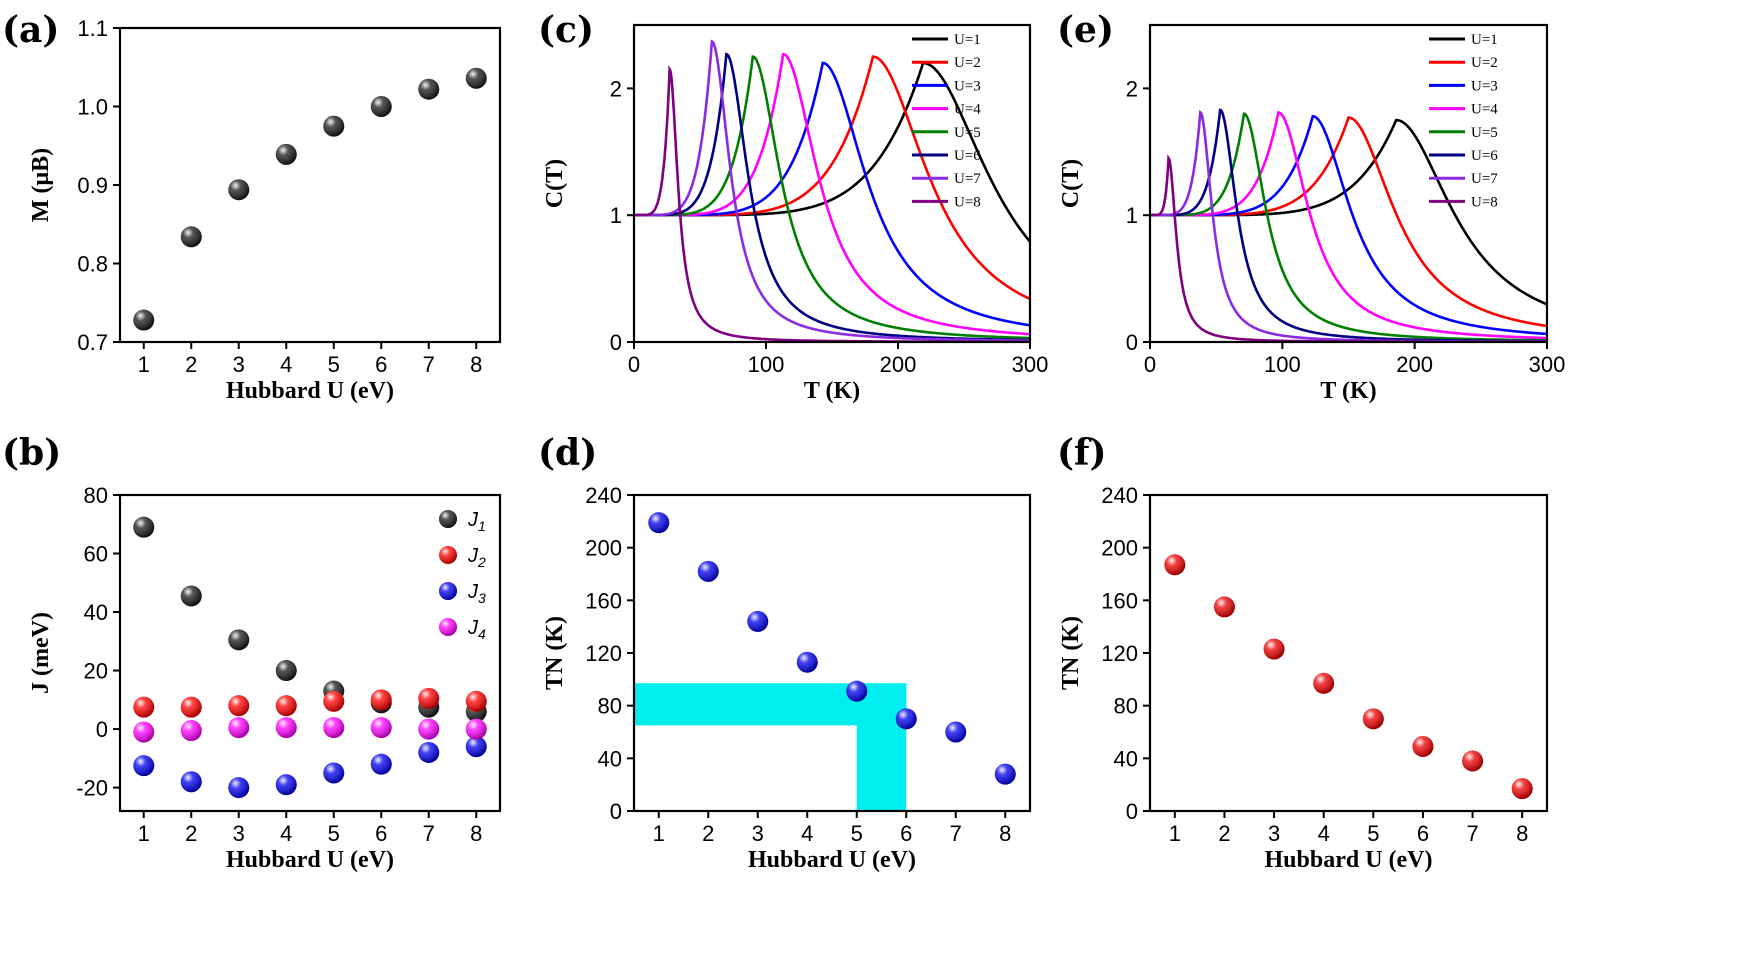 Image resolution: width=1745 pixels, height=971 pixels. I want to click on y-tick-label: 2, so click(616, 88).